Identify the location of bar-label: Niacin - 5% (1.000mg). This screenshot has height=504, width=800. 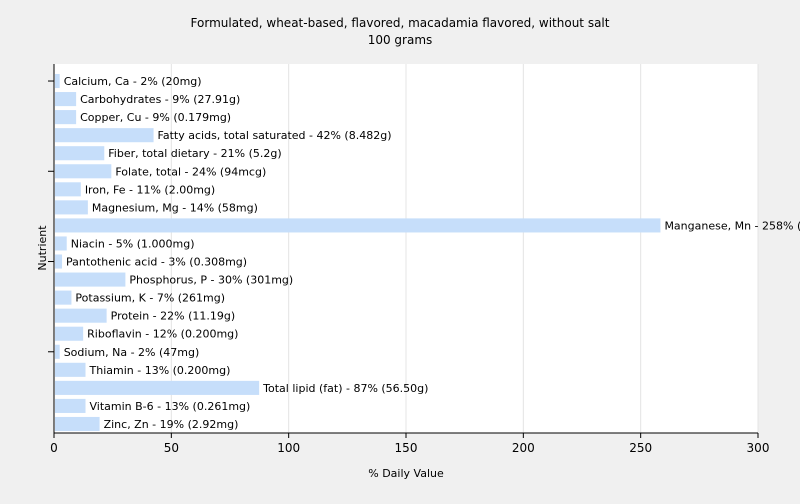
(133, 243).